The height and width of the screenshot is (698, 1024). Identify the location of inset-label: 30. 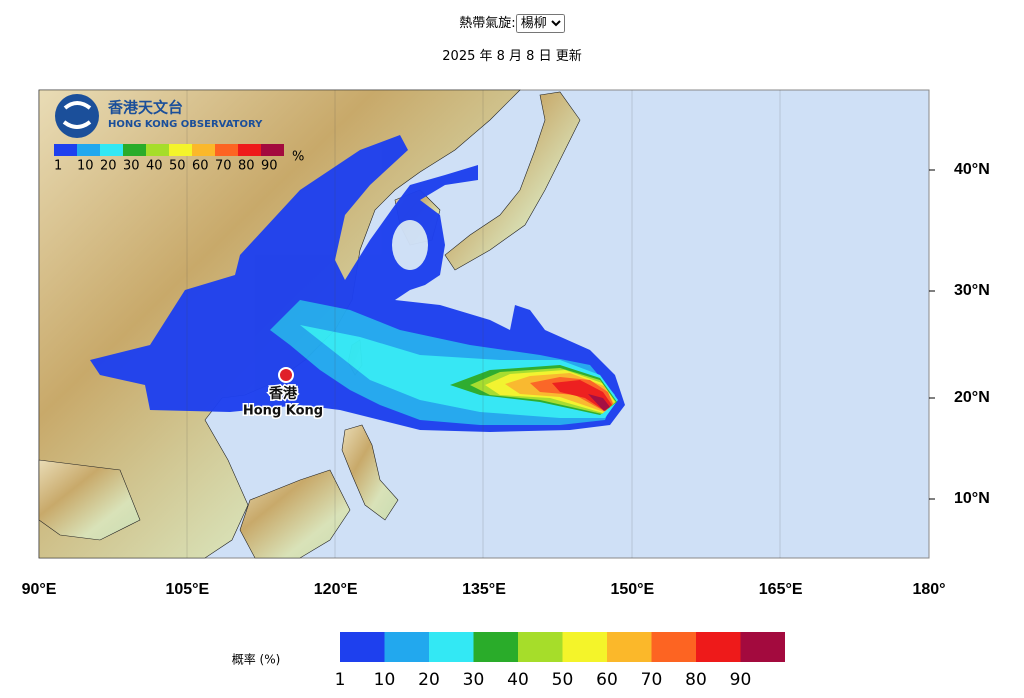
(131, 166).